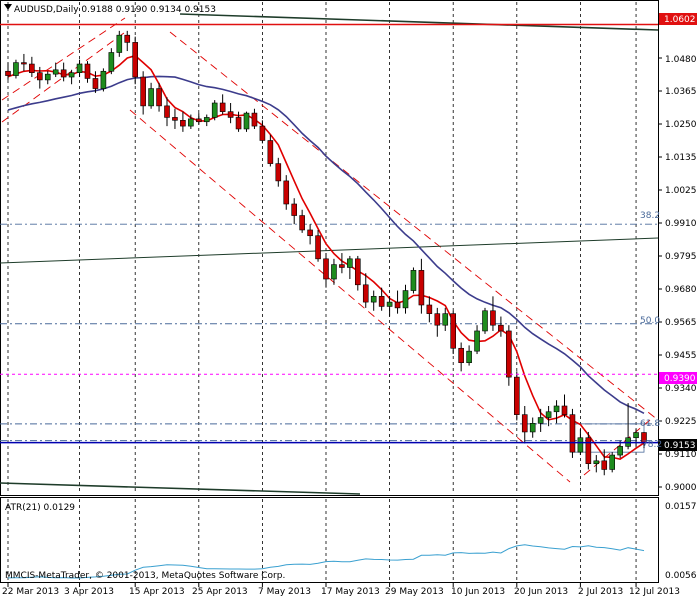 The width and height of the screenshot is (700, 603). Describe the element at coordinates (115, 10) in the screenshot. I see `symbol-header: AUDUSD,Daily 0.9188 0.9190 0.9134 0.9153` at that location.